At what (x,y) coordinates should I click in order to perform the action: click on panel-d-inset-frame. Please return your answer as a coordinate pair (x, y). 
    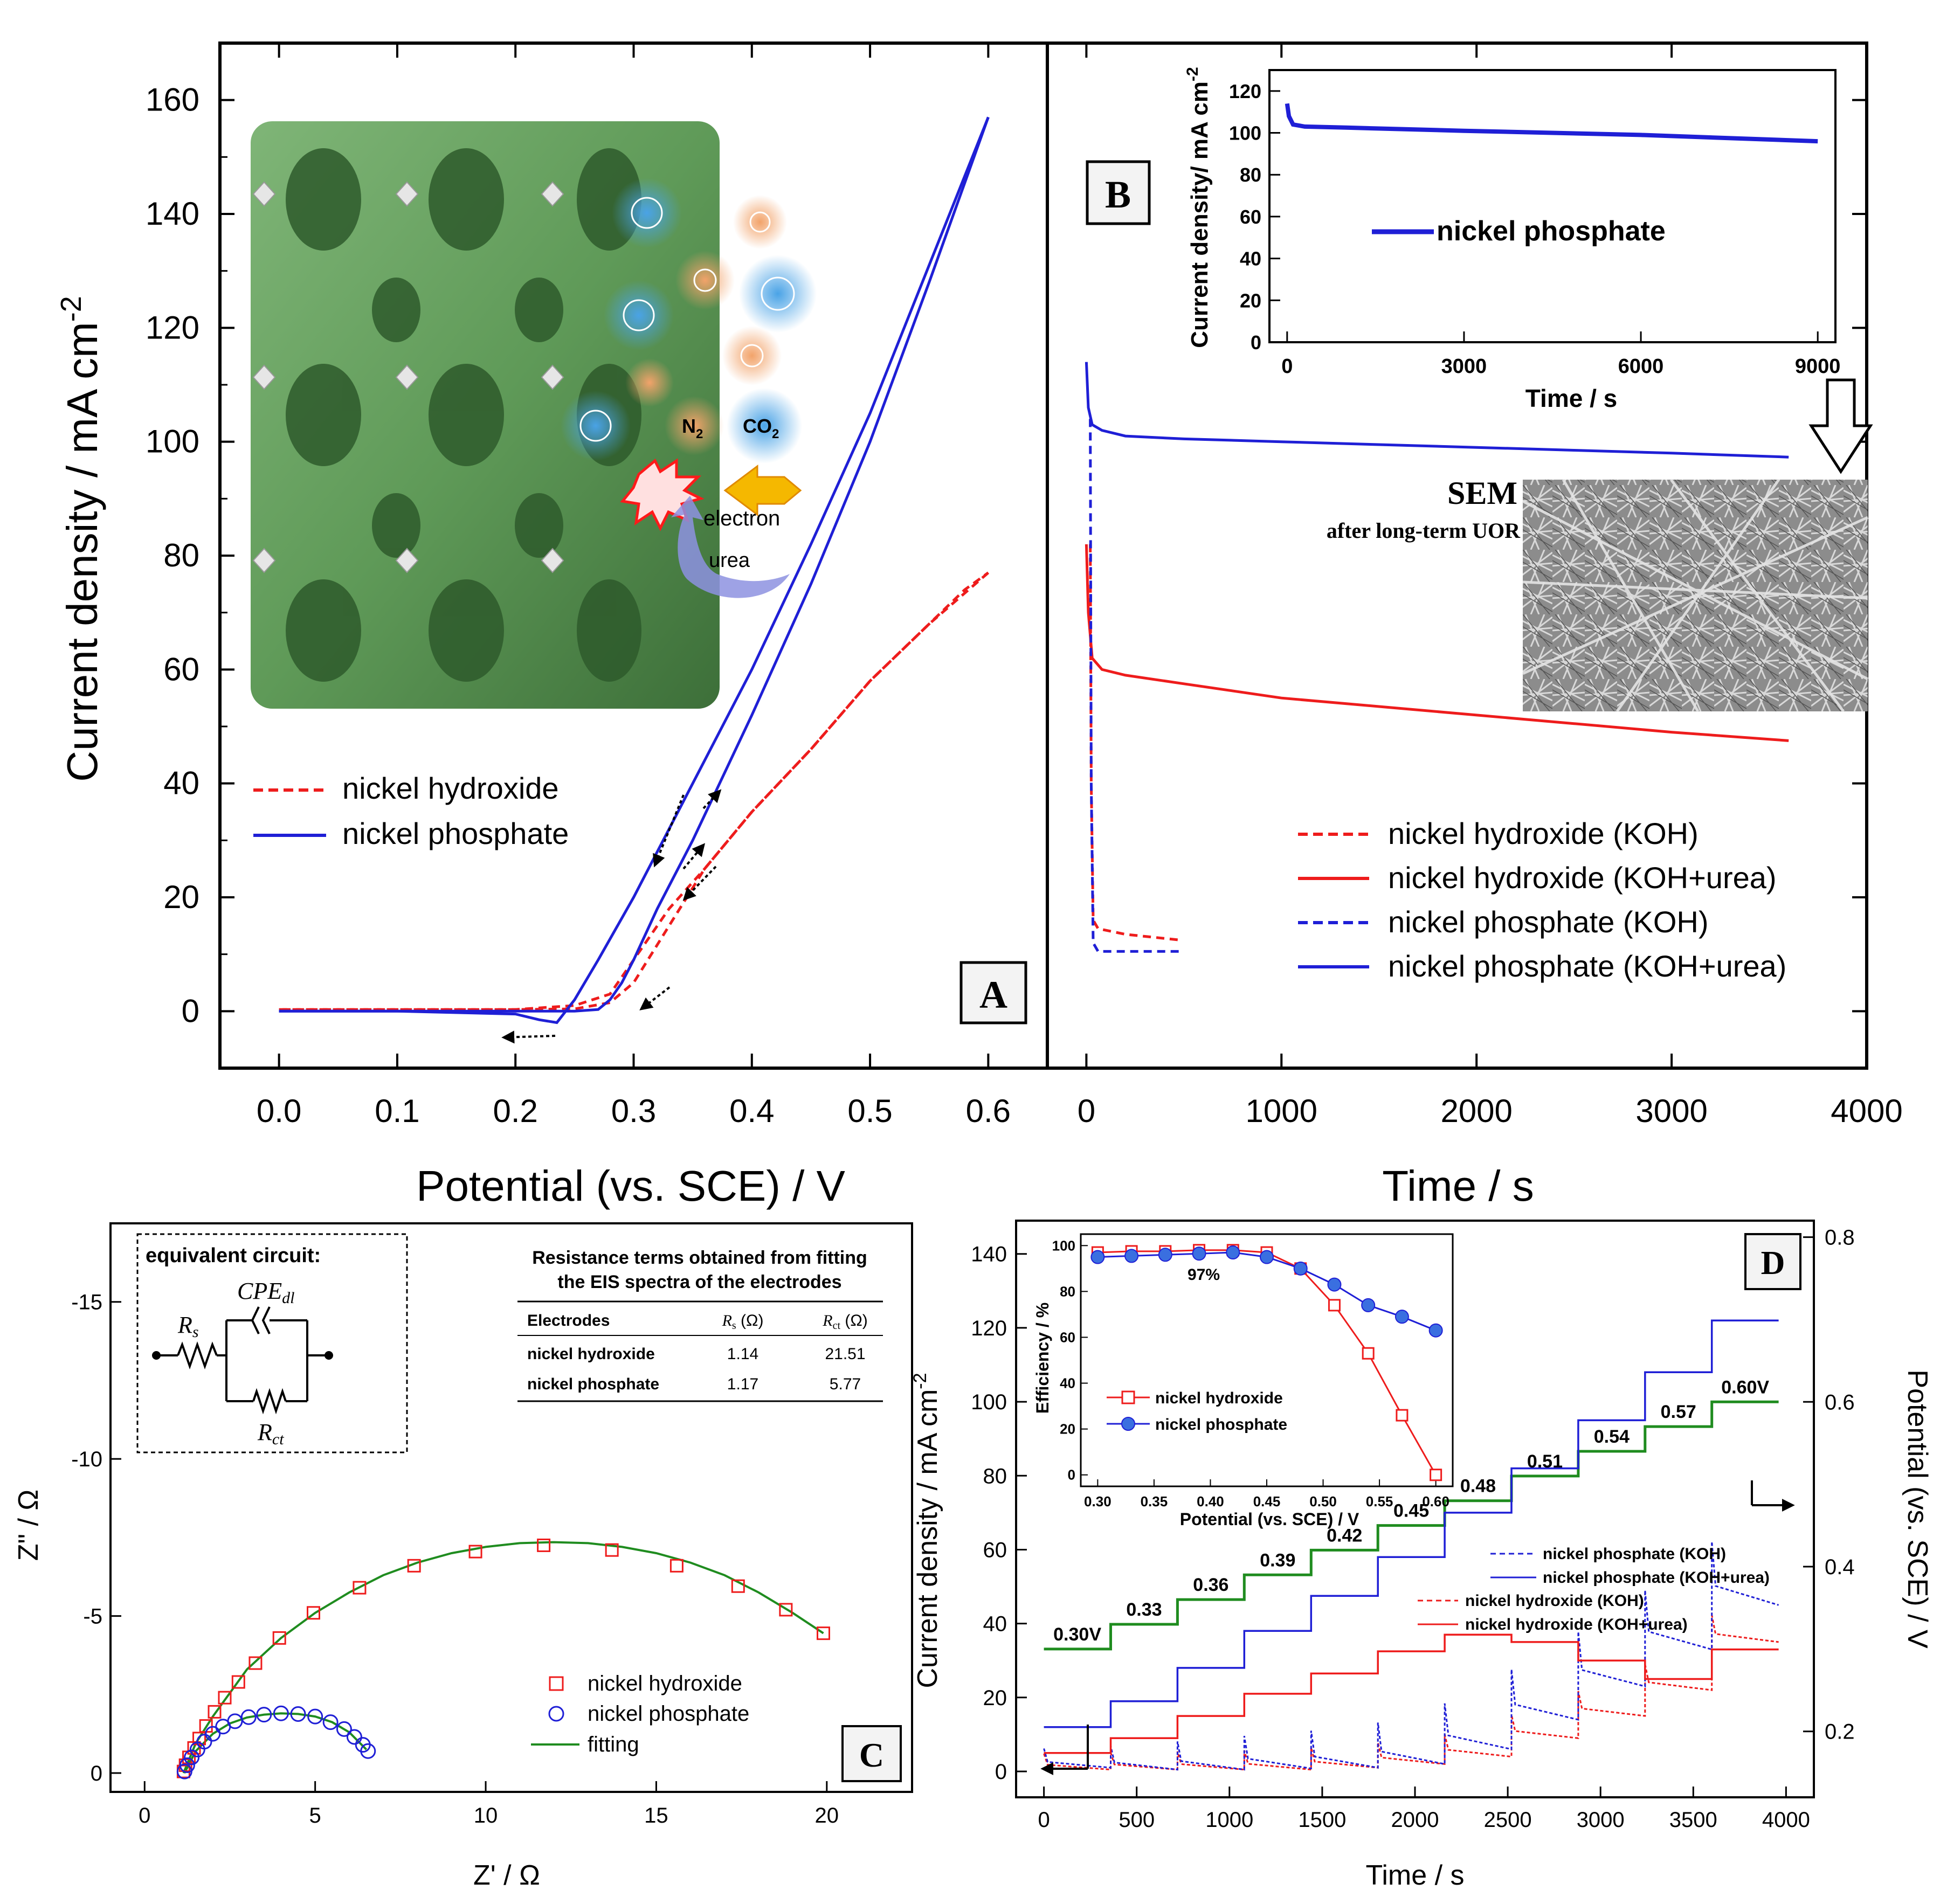
    Looking at the image, I should click on (1267, 1360).